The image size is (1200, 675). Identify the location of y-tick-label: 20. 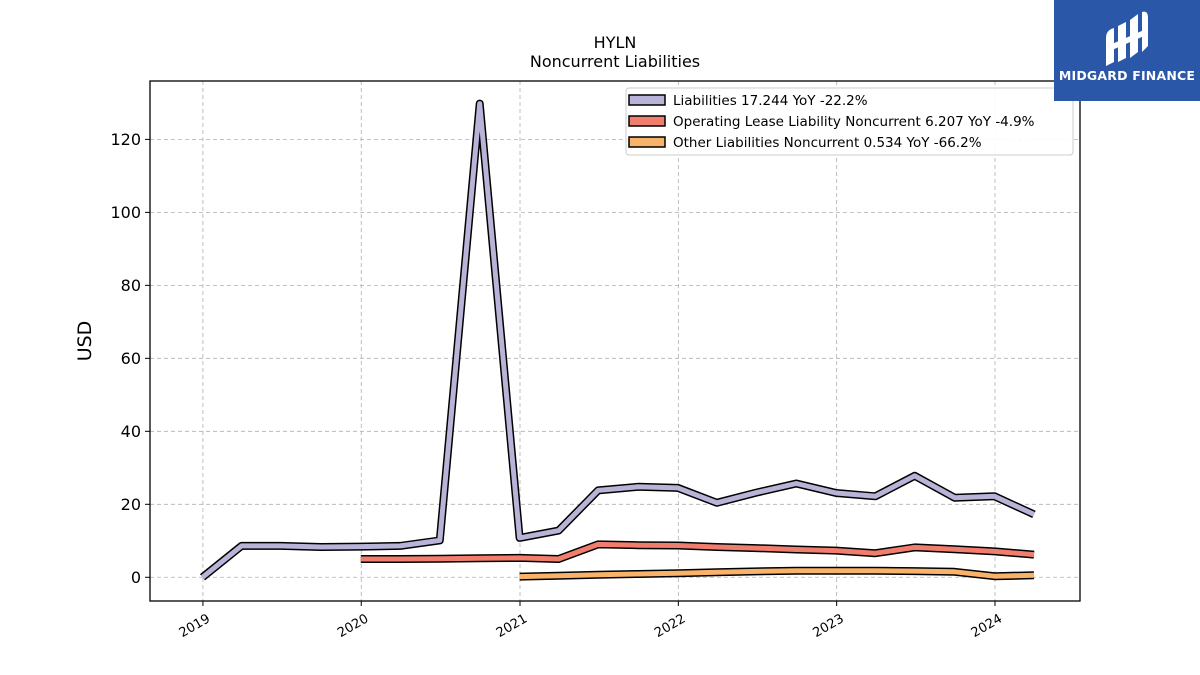
(131, 504).